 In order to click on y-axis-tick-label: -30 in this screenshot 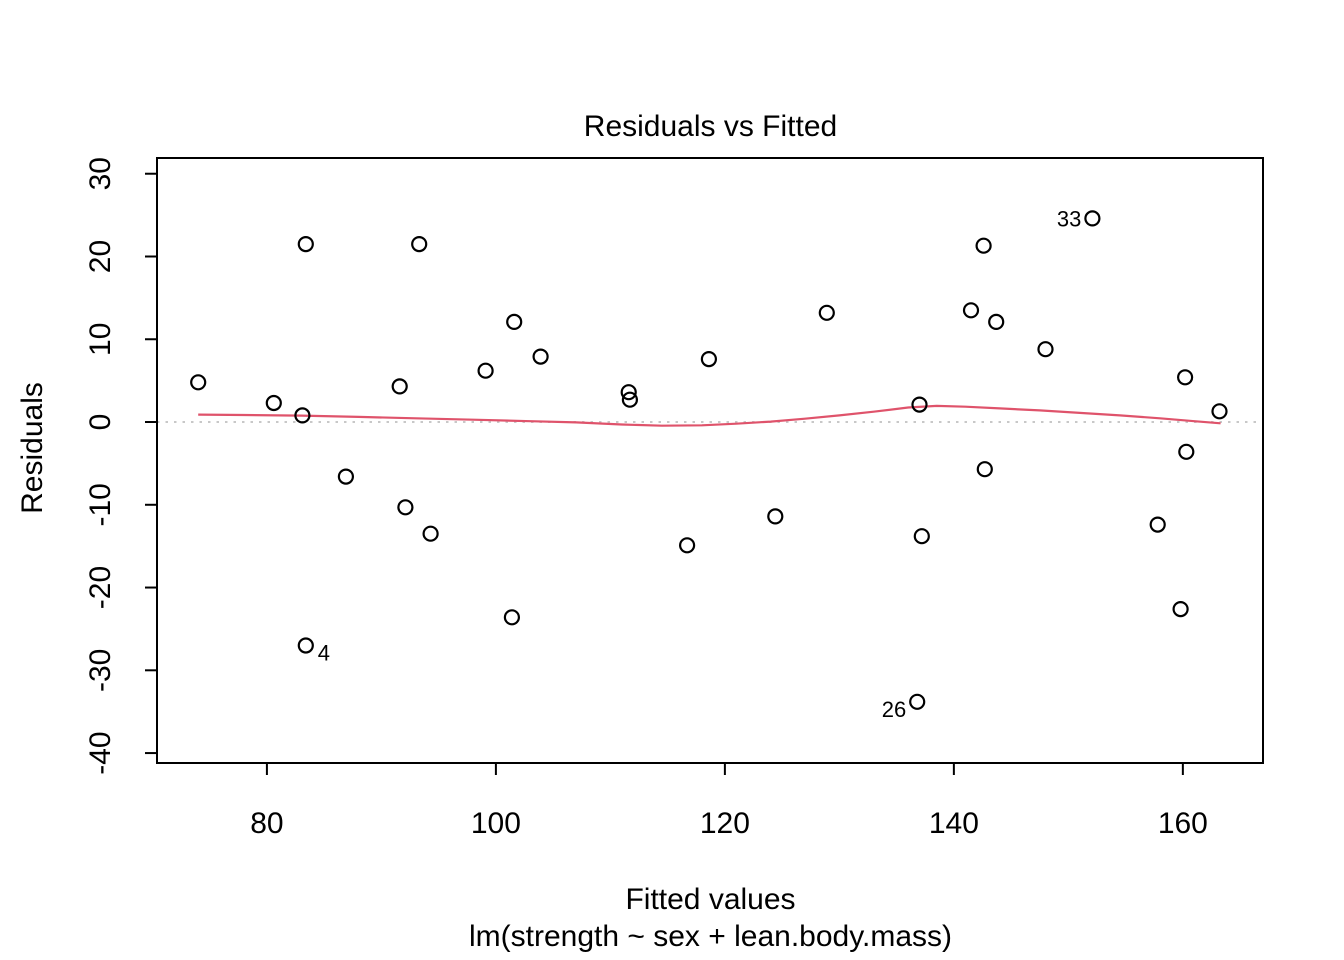, I will do `click(100, 670)`.